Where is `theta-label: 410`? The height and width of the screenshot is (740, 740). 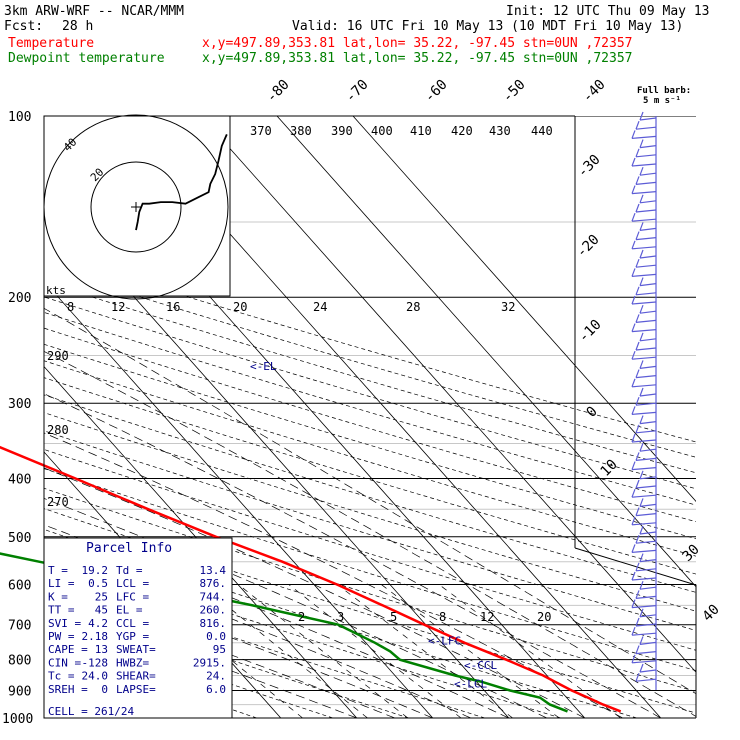
theta-label: 410 is located at coordinates (421, 131).